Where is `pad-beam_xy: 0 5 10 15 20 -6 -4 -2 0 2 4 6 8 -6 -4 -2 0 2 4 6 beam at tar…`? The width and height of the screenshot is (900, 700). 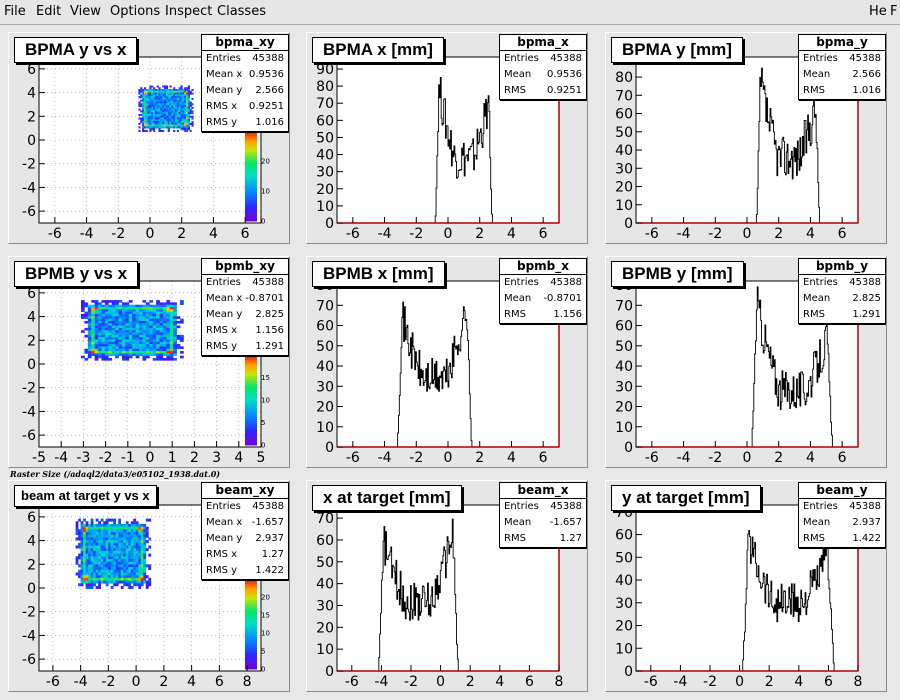
pad-beam_xy: 0 5 10 15 20 -6 -4 -2 0 2 4 6 8 -6 -4 -2 0 2 4 6 beam at tar… is located at coordinates (149, 586).